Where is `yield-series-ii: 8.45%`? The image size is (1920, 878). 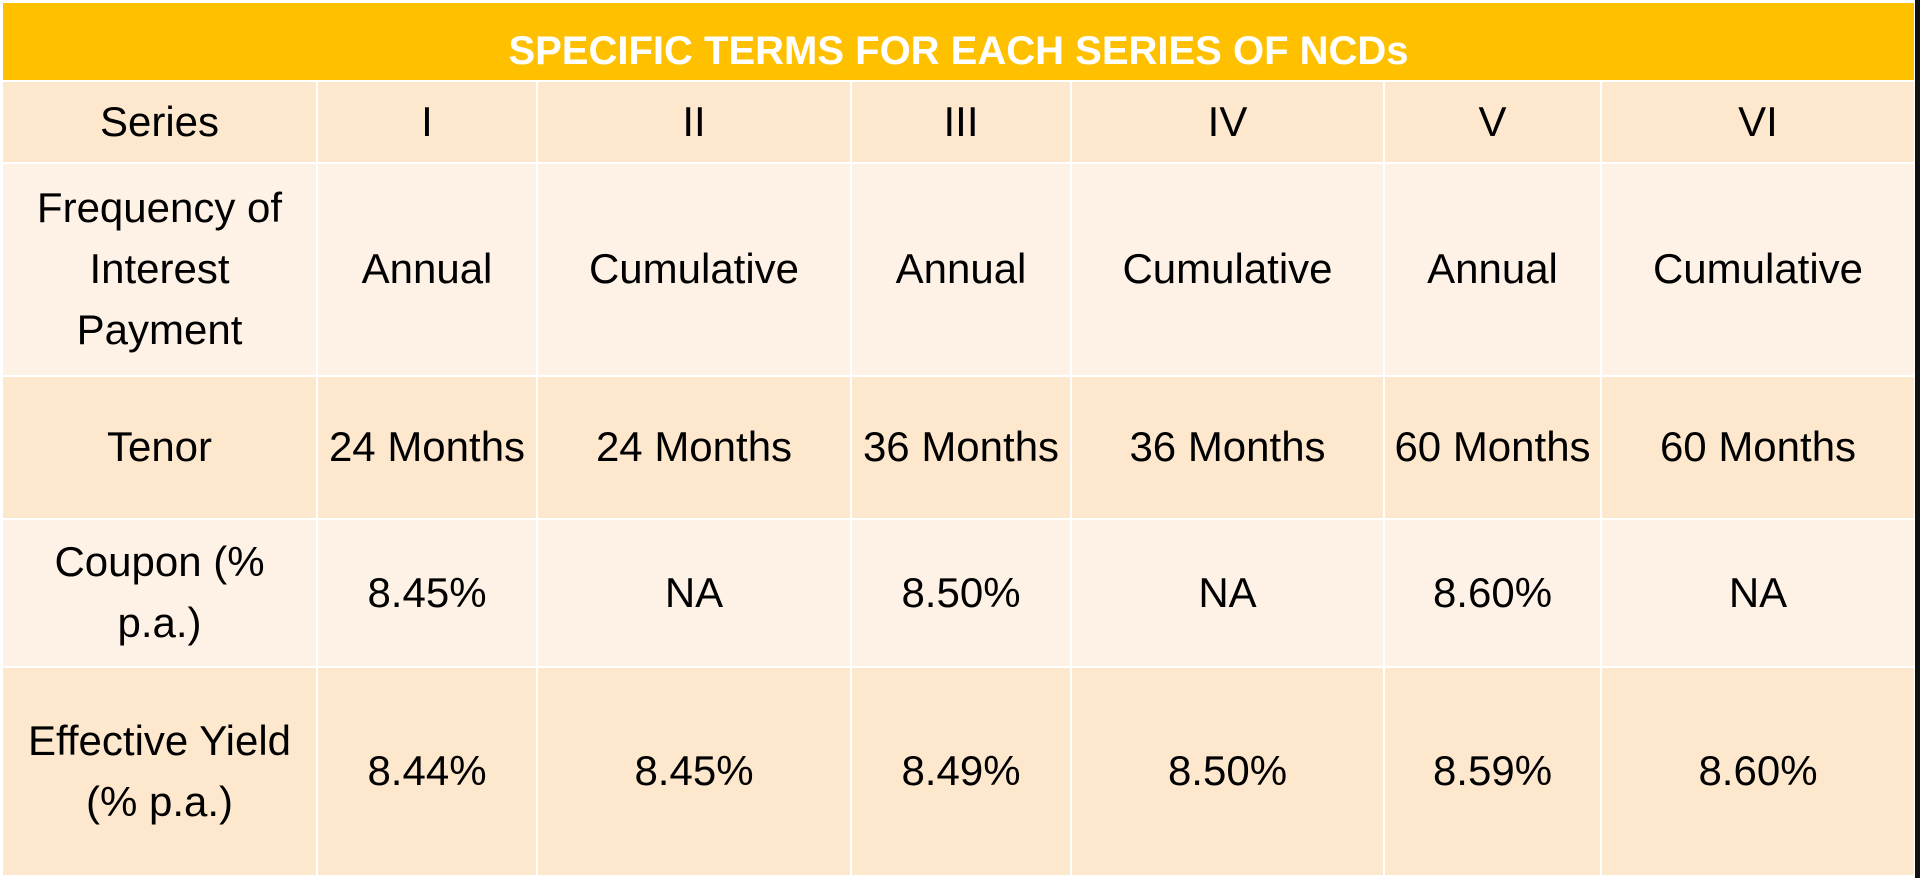 yield-series-ii: 8.45% is located at coordinates (694, 771).